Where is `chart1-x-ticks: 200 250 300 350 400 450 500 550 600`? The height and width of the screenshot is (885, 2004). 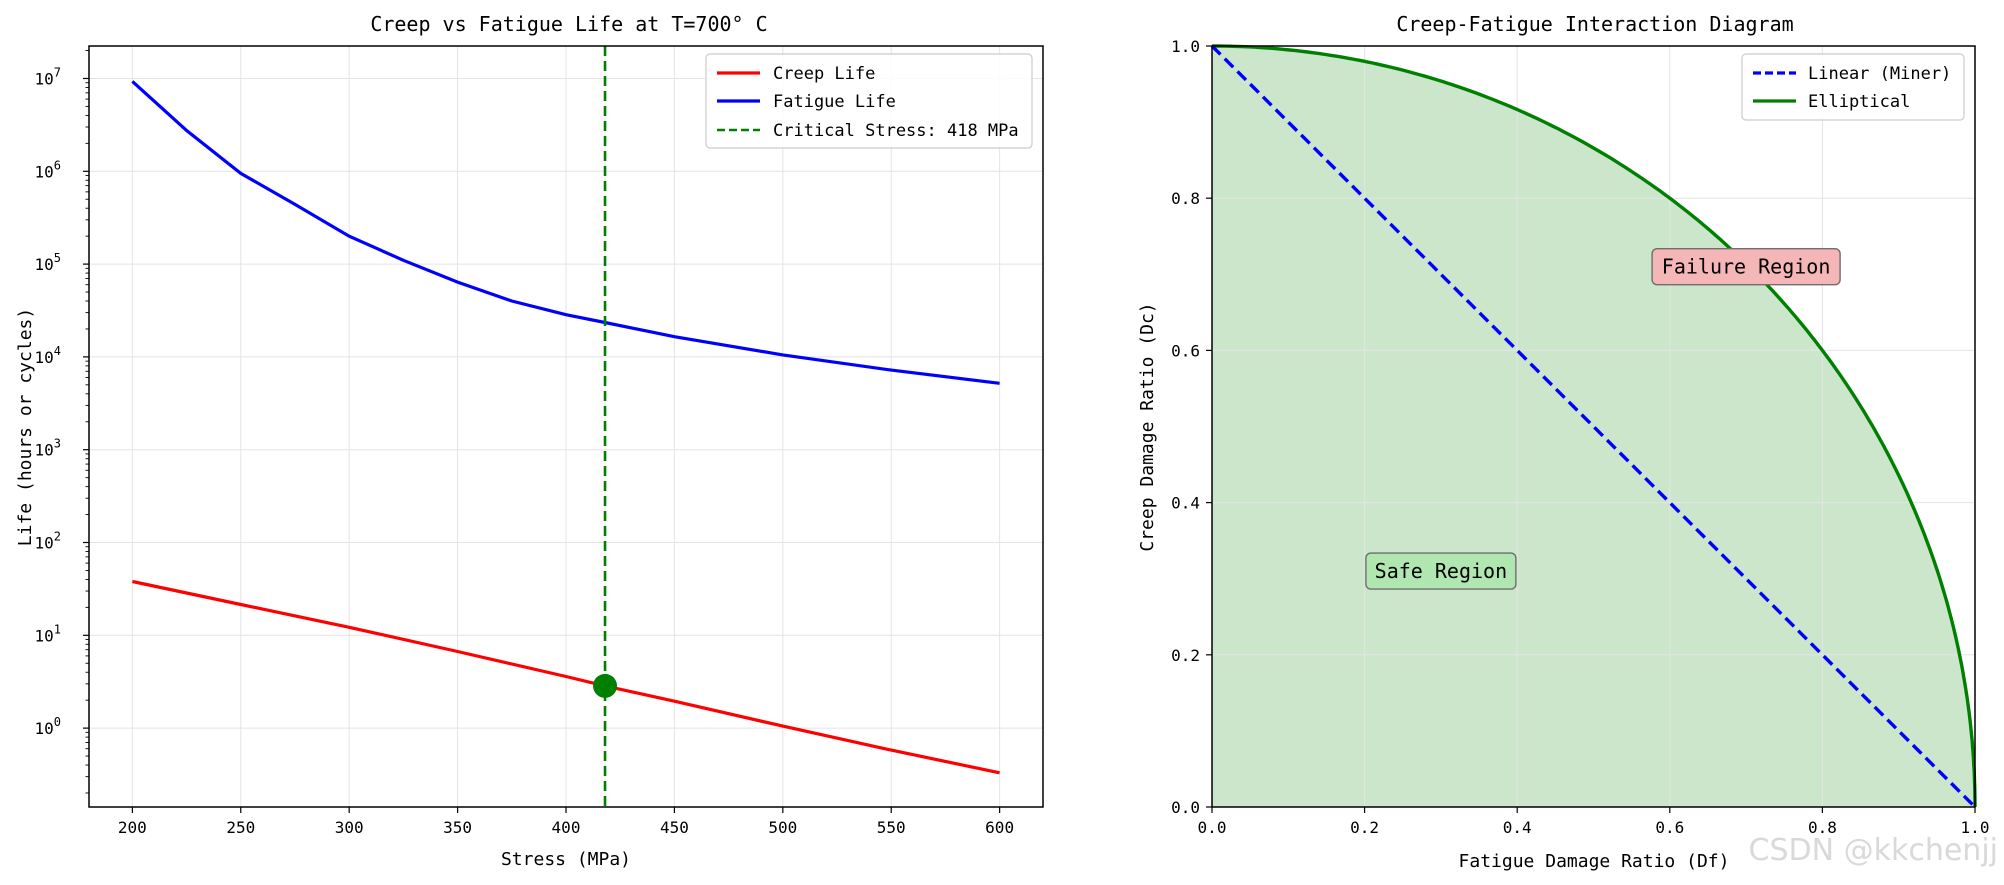 chart1-x-ticks: 200 250 300 350 400 450 500 550 600 is located at coordinates (566, 822).